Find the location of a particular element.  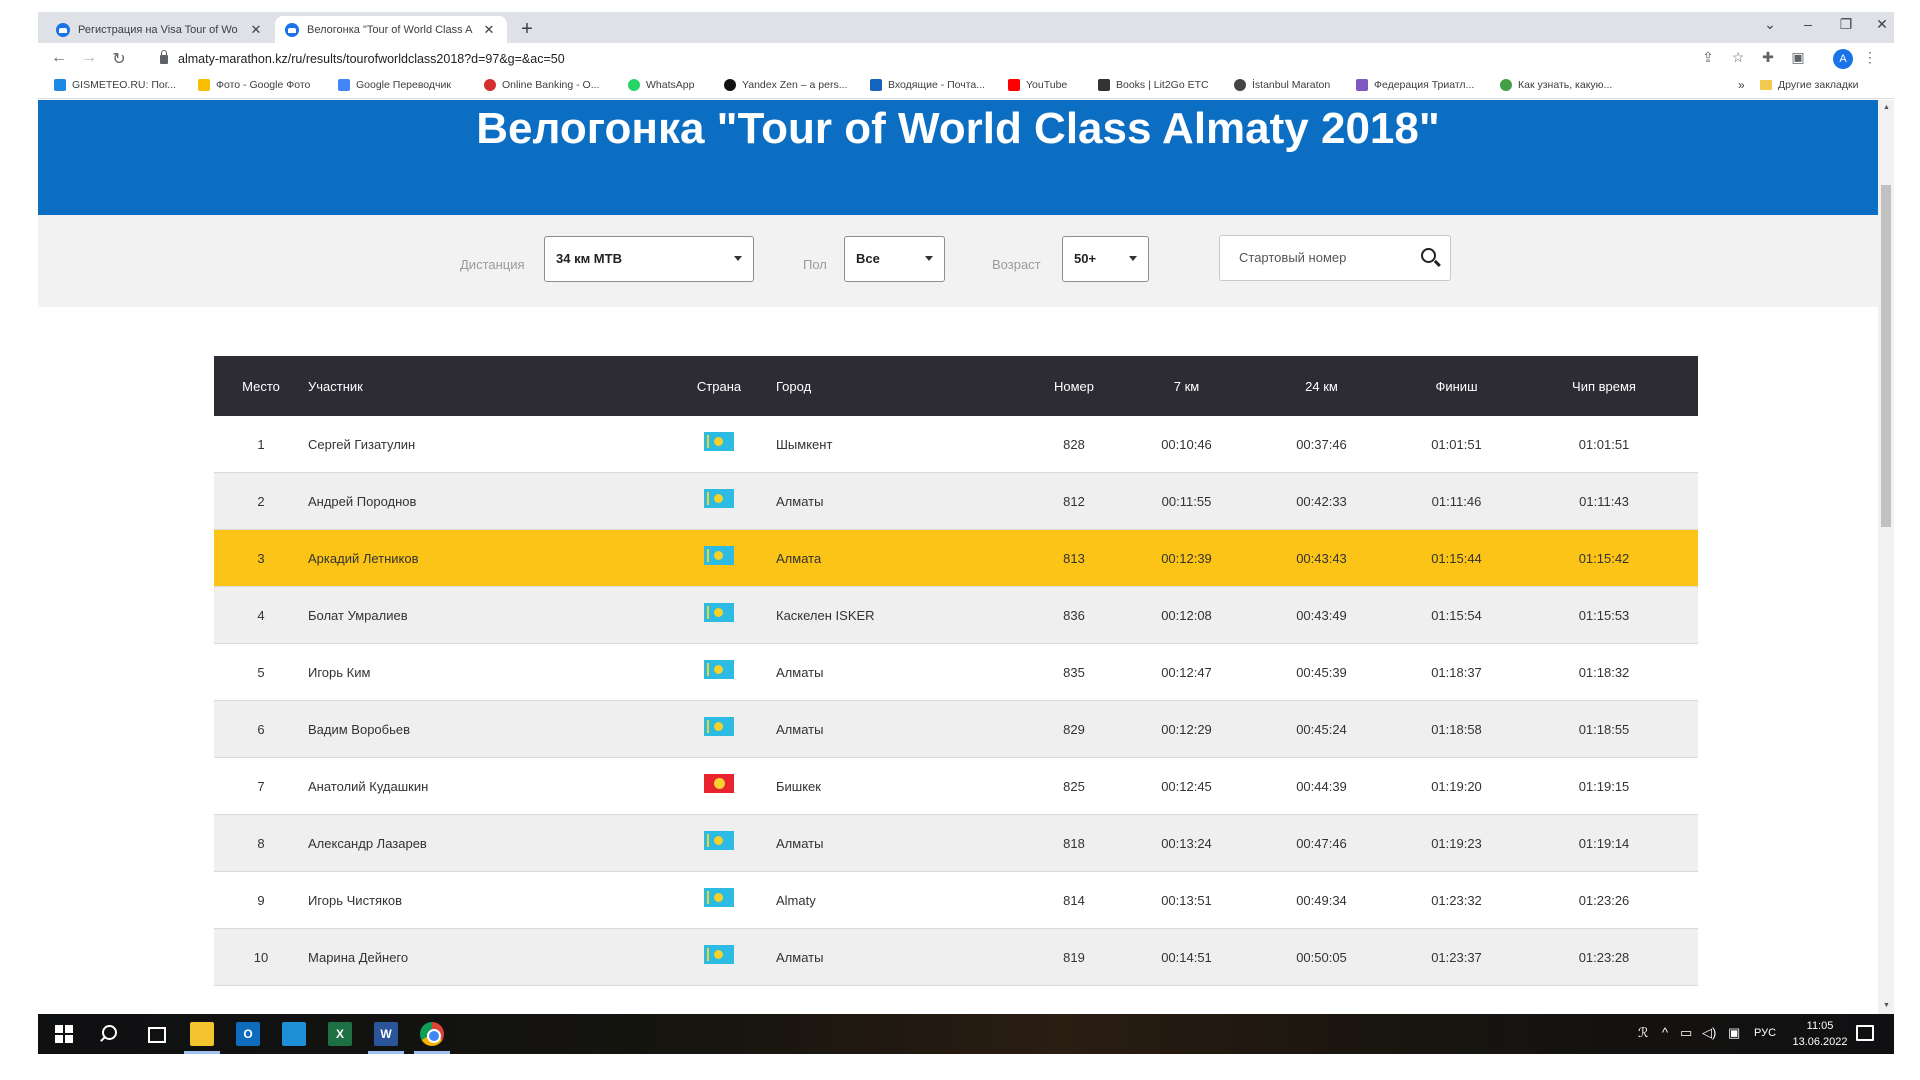

task-view-icon is located at coordinates (156, 1034).